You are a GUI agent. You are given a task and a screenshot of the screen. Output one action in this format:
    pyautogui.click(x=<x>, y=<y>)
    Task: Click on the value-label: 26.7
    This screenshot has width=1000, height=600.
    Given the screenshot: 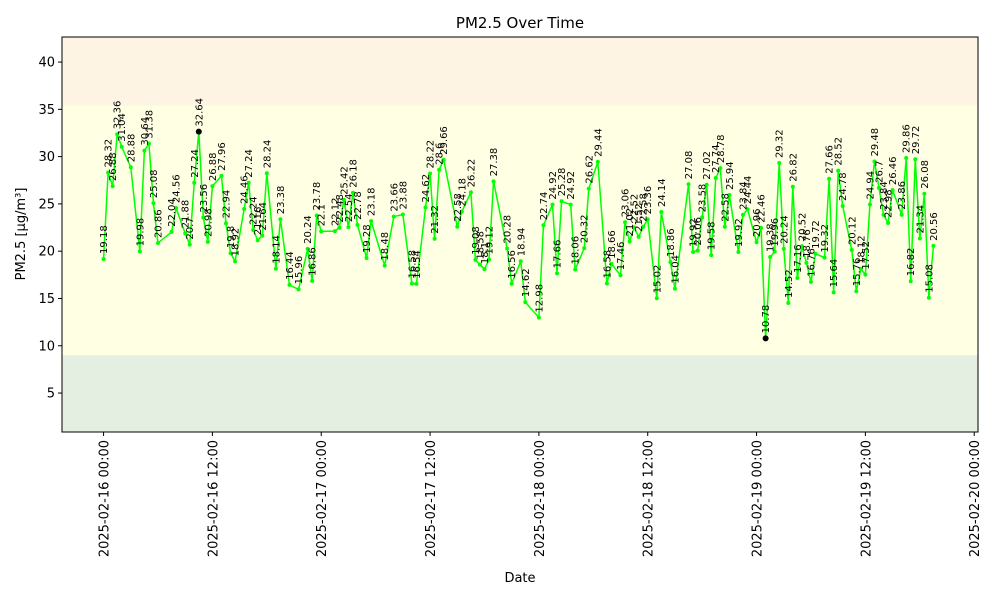 What is the action you would take?
    pyautogui.click(x=879, y=172)
    